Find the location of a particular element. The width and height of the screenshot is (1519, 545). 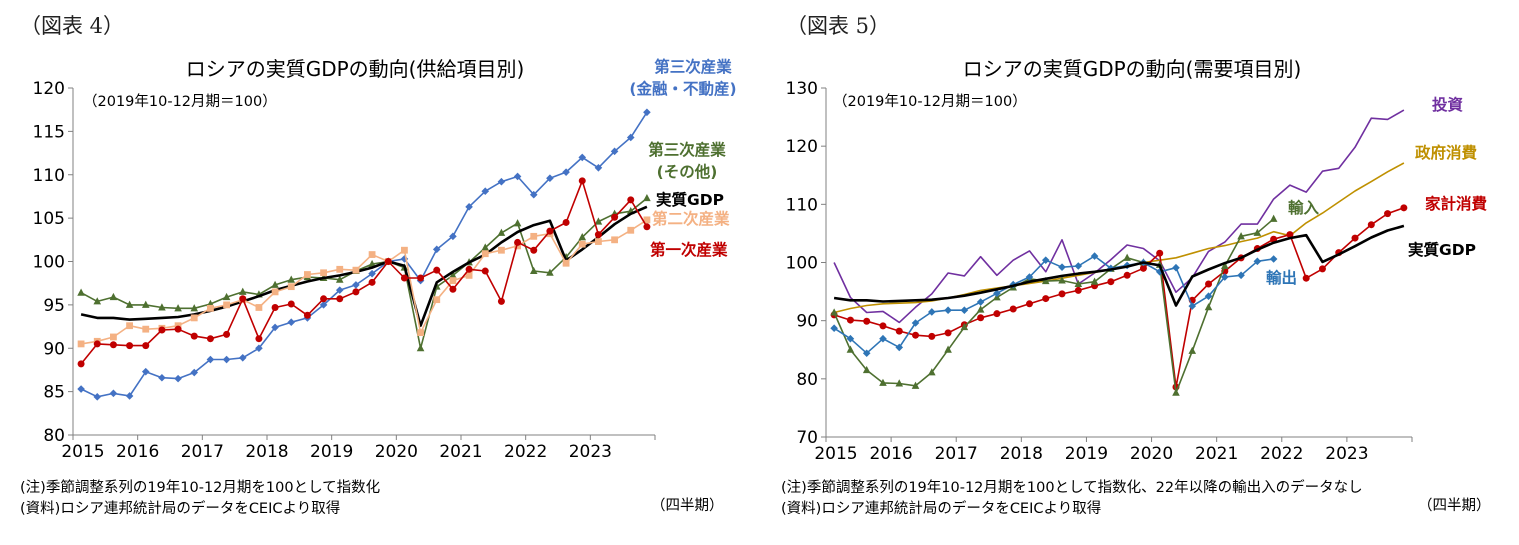

series-6: 実質GDP is located at coordinates (1154, 265).